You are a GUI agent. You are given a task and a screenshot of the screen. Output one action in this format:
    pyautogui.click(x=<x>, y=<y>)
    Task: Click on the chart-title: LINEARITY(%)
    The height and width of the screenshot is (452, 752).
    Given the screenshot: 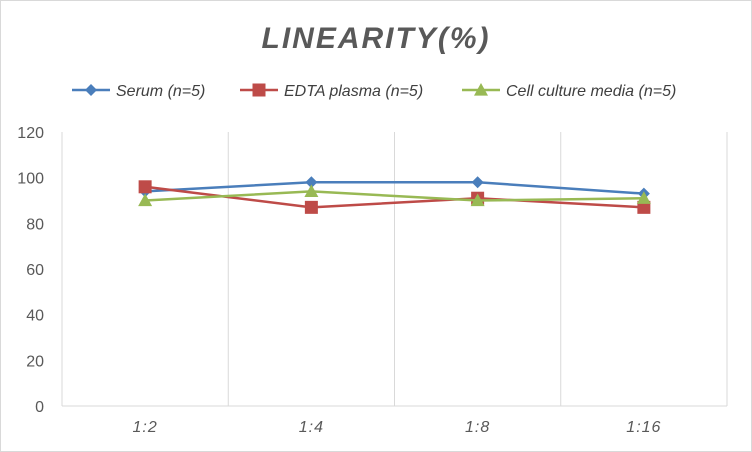 What is the action you would take?
    pyautogui.click(x=376, y=38)
    